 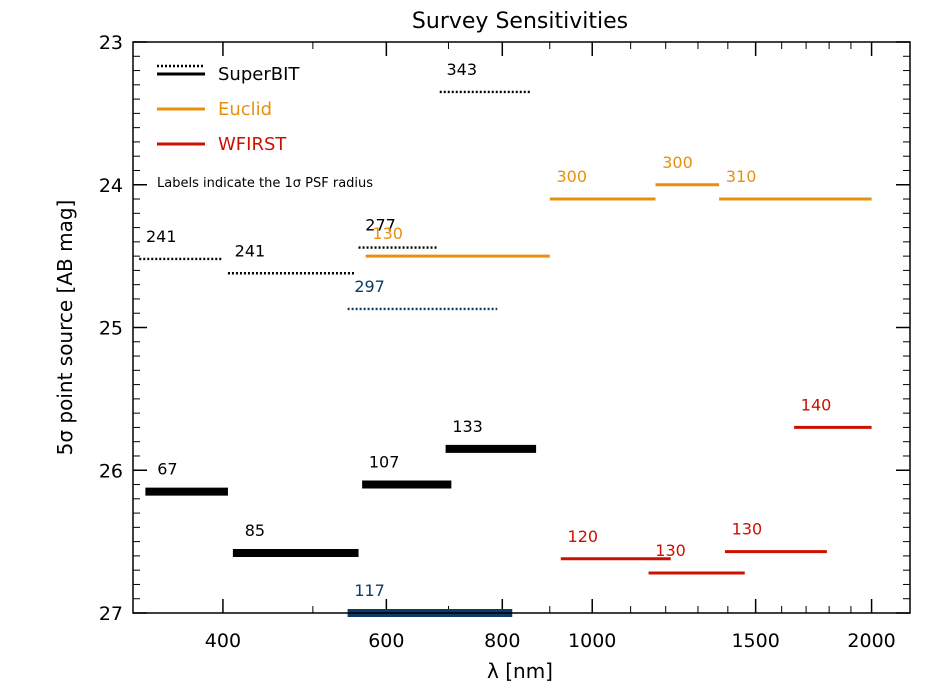 I want to click on x-tick-label: 600, so click(x=386, y=641).